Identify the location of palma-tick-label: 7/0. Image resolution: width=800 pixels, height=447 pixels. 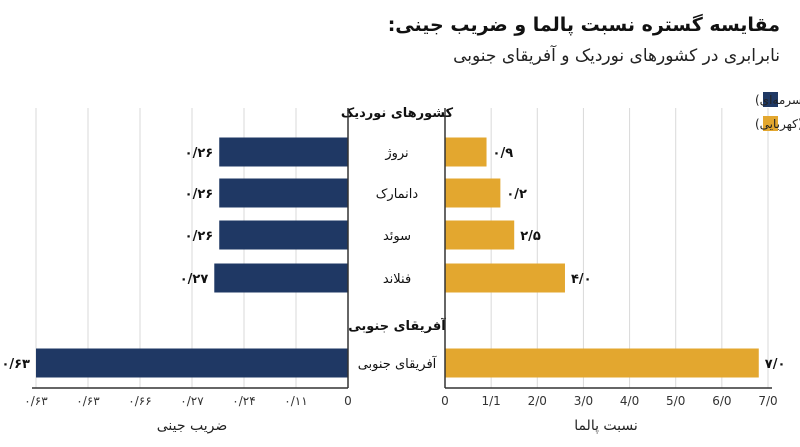
(767, 401).